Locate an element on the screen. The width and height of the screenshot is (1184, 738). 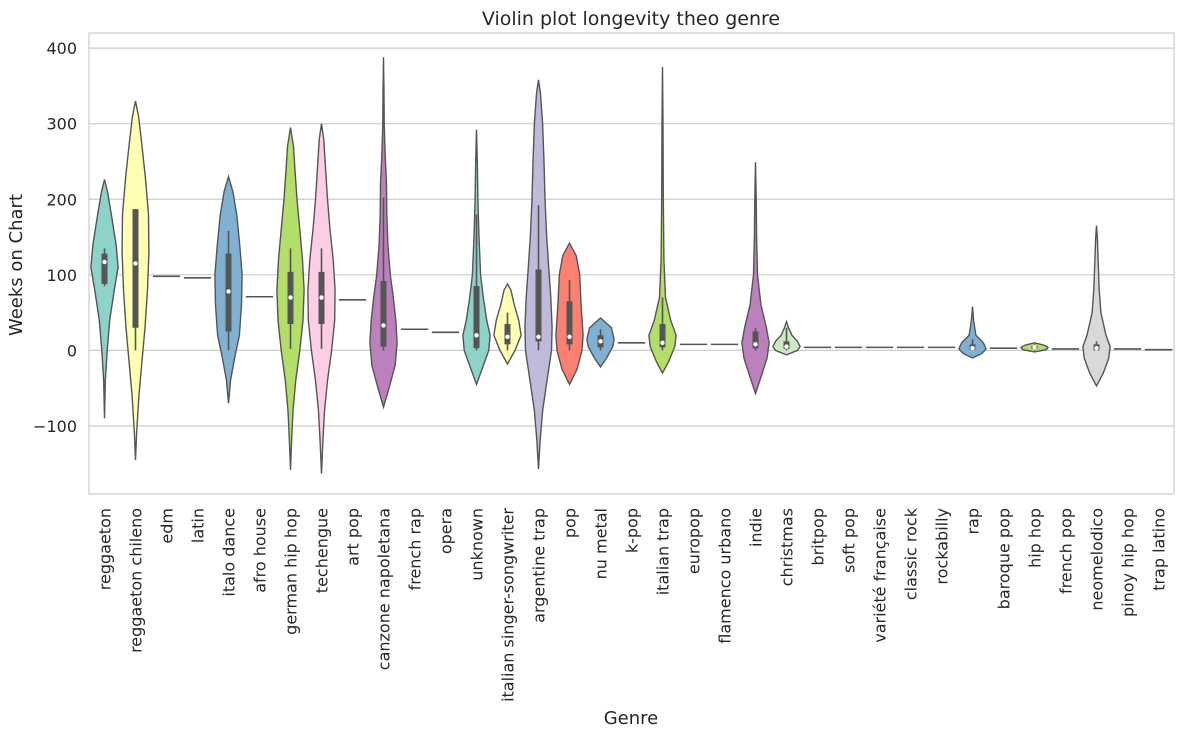
violin-argentine-trap is located at coordinates (538, 274).